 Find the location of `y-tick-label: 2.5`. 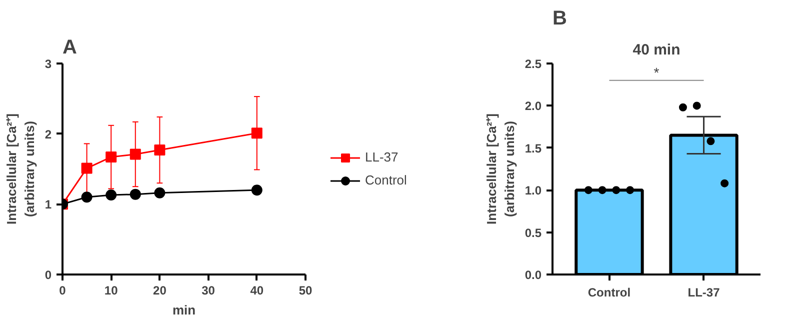

y-tick-label: 2.5 is located at coordinates (533, 64).